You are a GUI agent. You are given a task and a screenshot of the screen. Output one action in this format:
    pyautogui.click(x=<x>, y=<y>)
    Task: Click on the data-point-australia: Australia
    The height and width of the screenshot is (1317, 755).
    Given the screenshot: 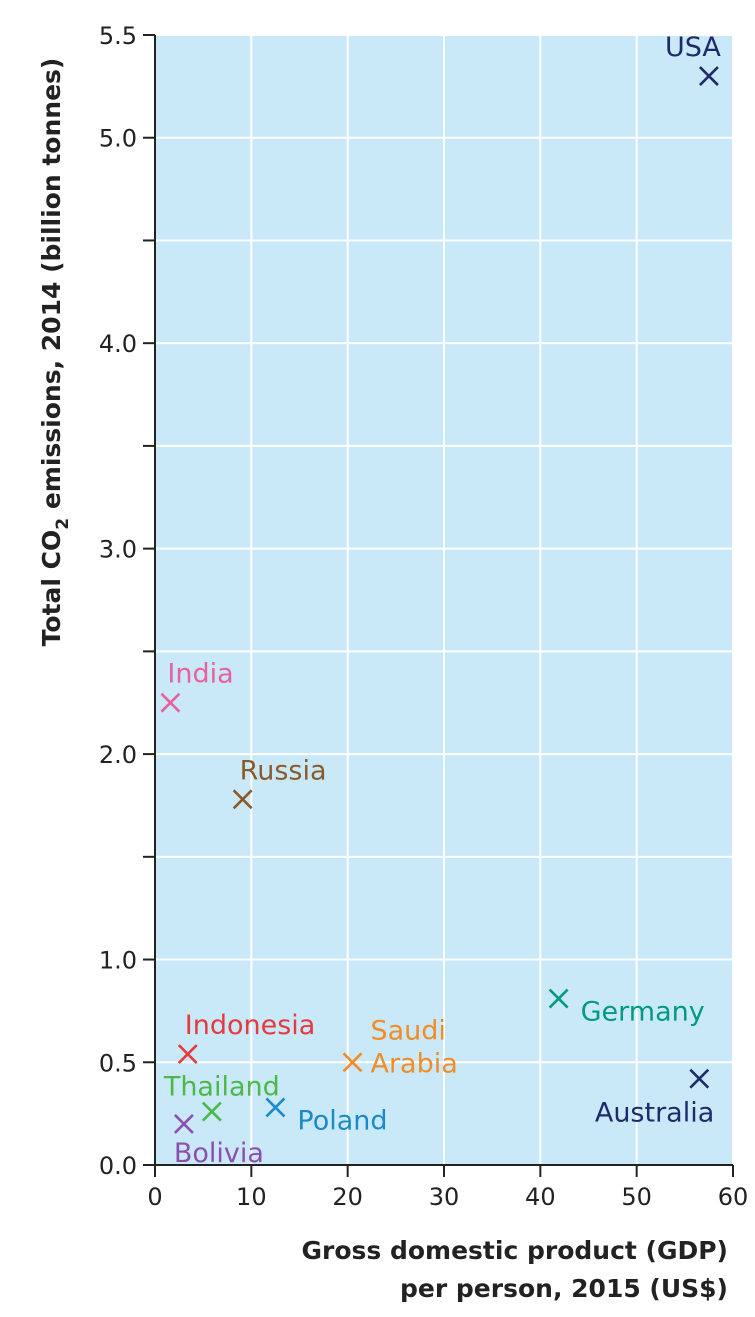 What is the action you would take?
    pyautogui.click(x=654, y=1098)
    